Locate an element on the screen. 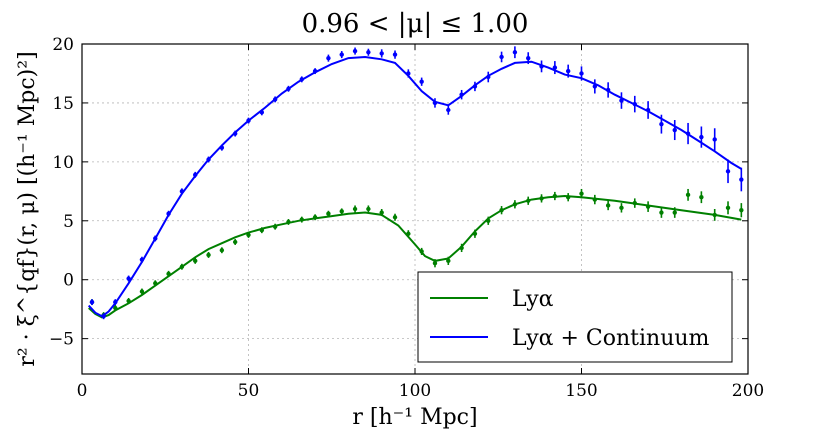  y-tick-label: 20 is located at coordinates (63, 45).